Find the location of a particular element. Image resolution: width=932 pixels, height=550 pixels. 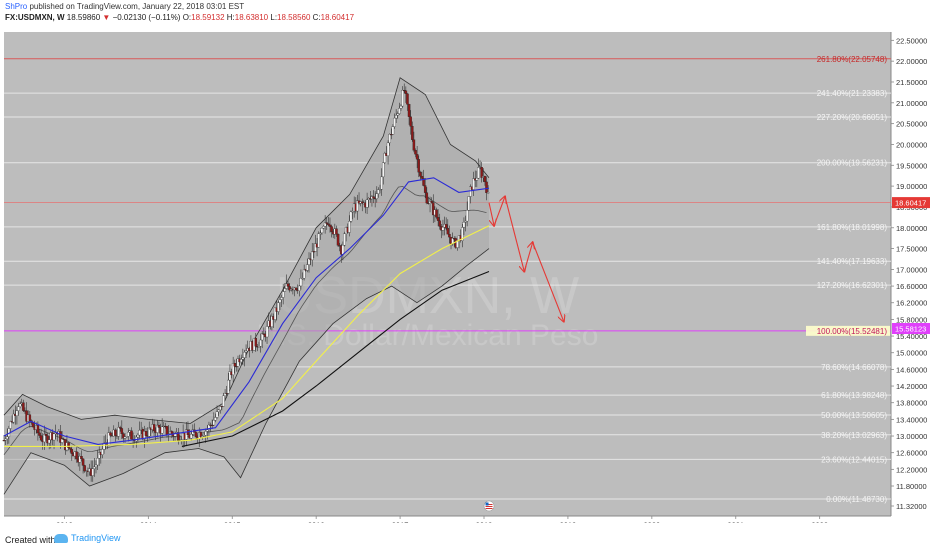

x-tick-label: 2017 is located at coordinates (400, 522).